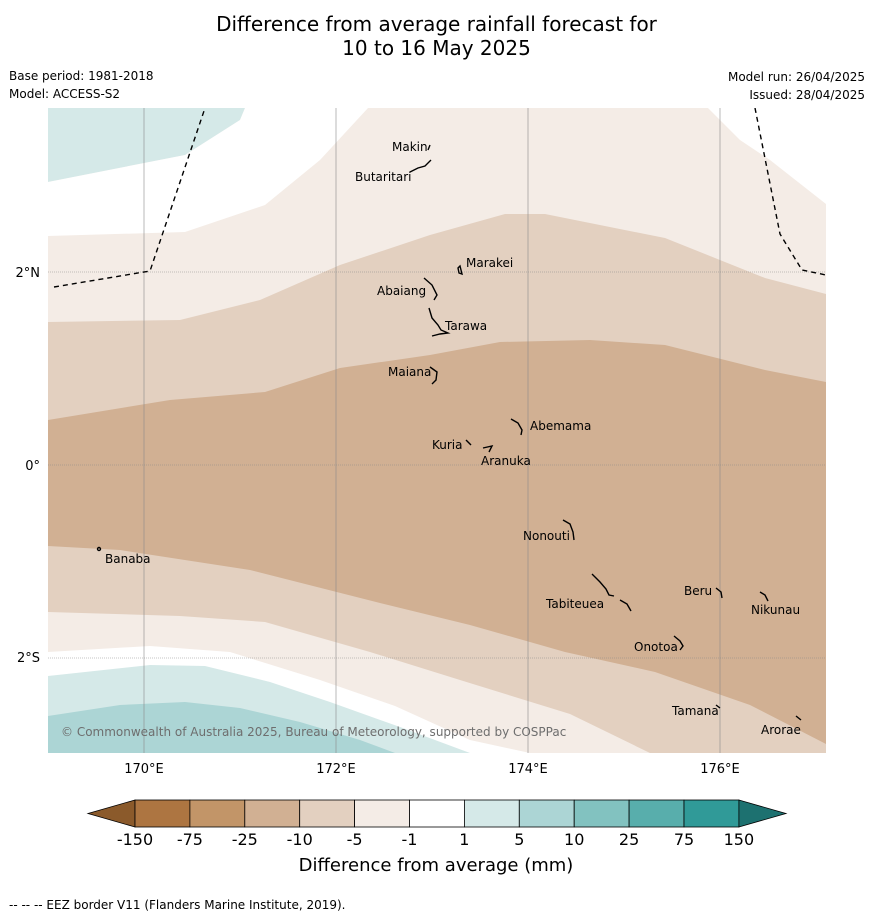 The width and height of the screenshot is (873, 919). Describe the element at coordinates (410, 839) in the screenshot. I see `colorbar-tick-label: -1` at that location.